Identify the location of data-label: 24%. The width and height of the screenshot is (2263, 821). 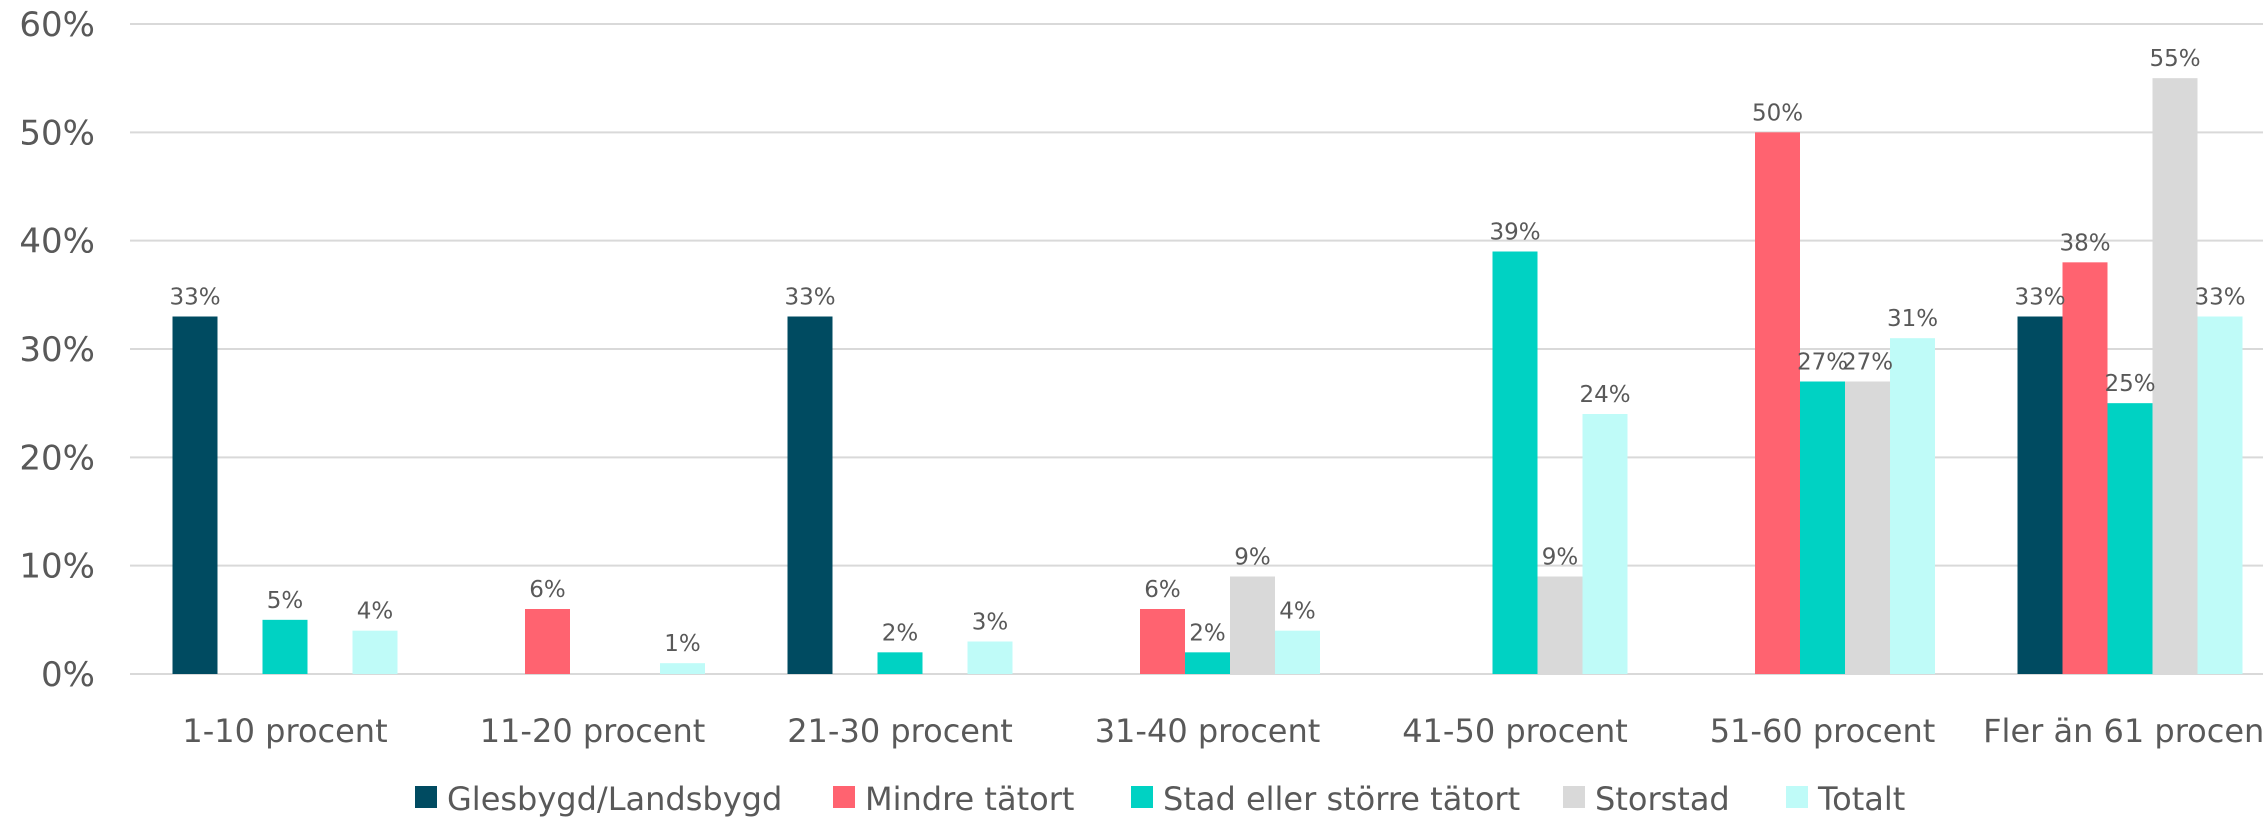
(1604, 395).